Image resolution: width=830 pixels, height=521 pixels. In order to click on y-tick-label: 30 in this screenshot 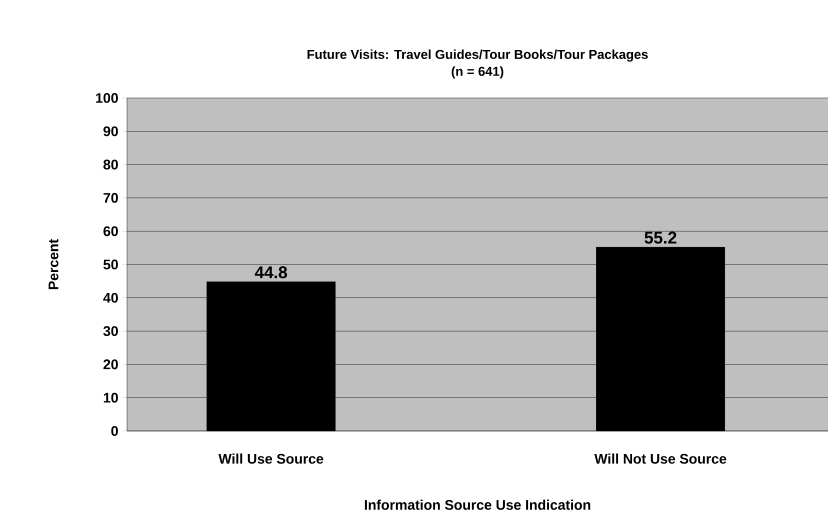, I will do `click(110, 331)`.